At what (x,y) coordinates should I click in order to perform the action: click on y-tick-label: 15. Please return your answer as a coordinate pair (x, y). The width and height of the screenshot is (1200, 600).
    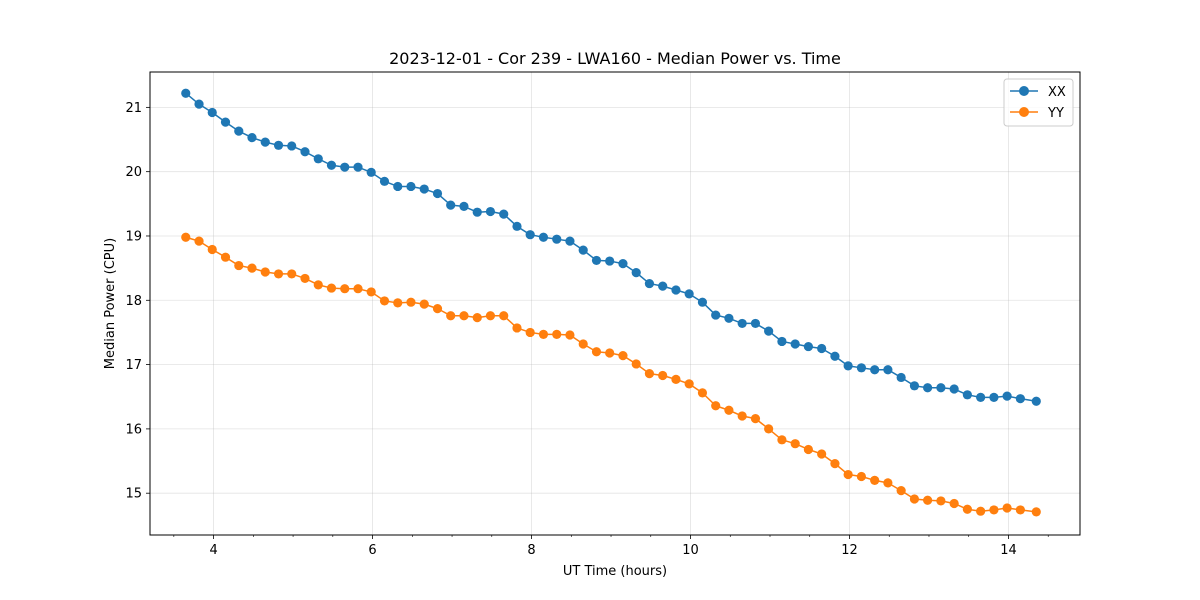
    Looking at the image, I should click on (133, 494).